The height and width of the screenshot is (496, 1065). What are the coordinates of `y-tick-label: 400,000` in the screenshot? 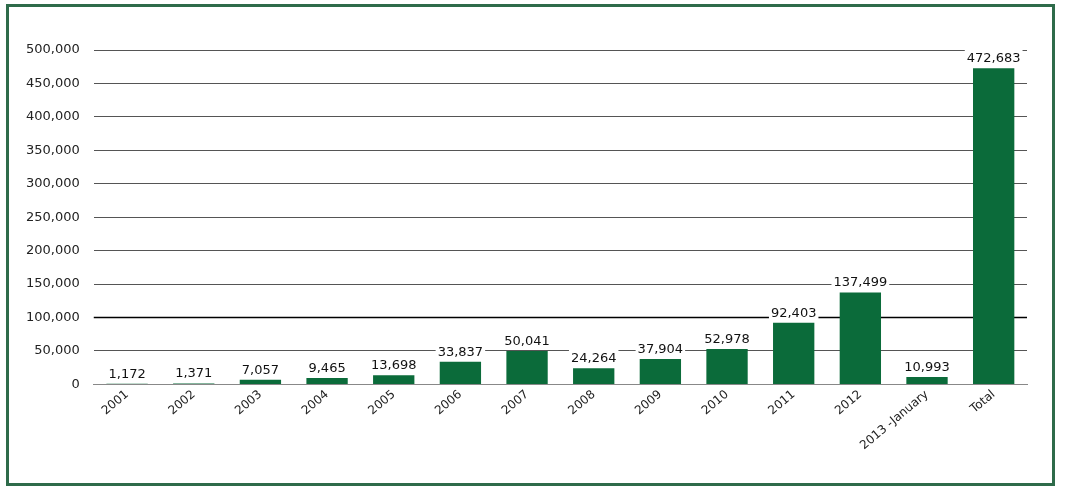 It's located at (52, 116).